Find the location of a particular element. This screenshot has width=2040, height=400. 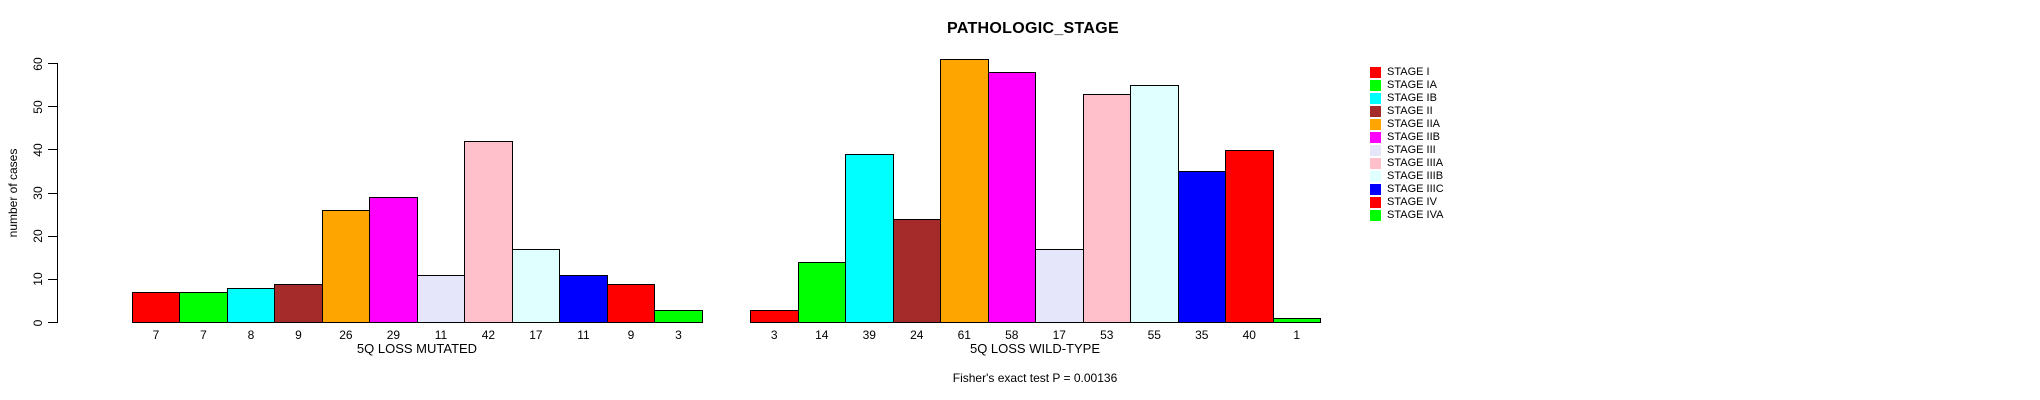

legend-item: STAGE IV is located at coordinates (1407, 202).